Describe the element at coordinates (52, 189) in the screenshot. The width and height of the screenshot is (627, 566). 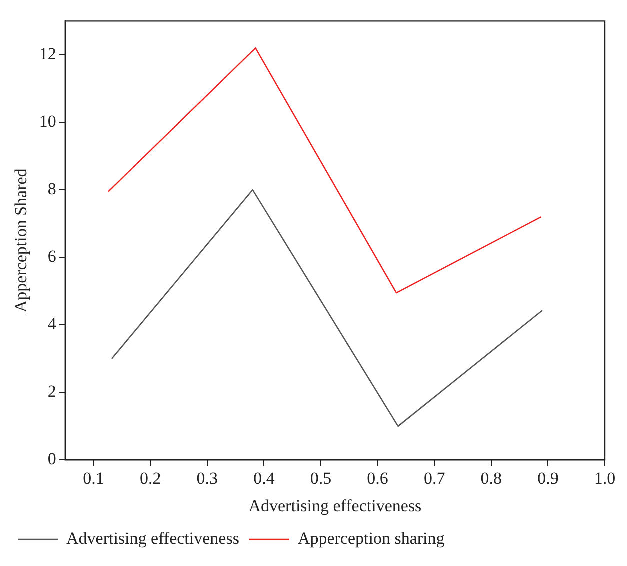
I see `y-tick-label: 8` at that location.